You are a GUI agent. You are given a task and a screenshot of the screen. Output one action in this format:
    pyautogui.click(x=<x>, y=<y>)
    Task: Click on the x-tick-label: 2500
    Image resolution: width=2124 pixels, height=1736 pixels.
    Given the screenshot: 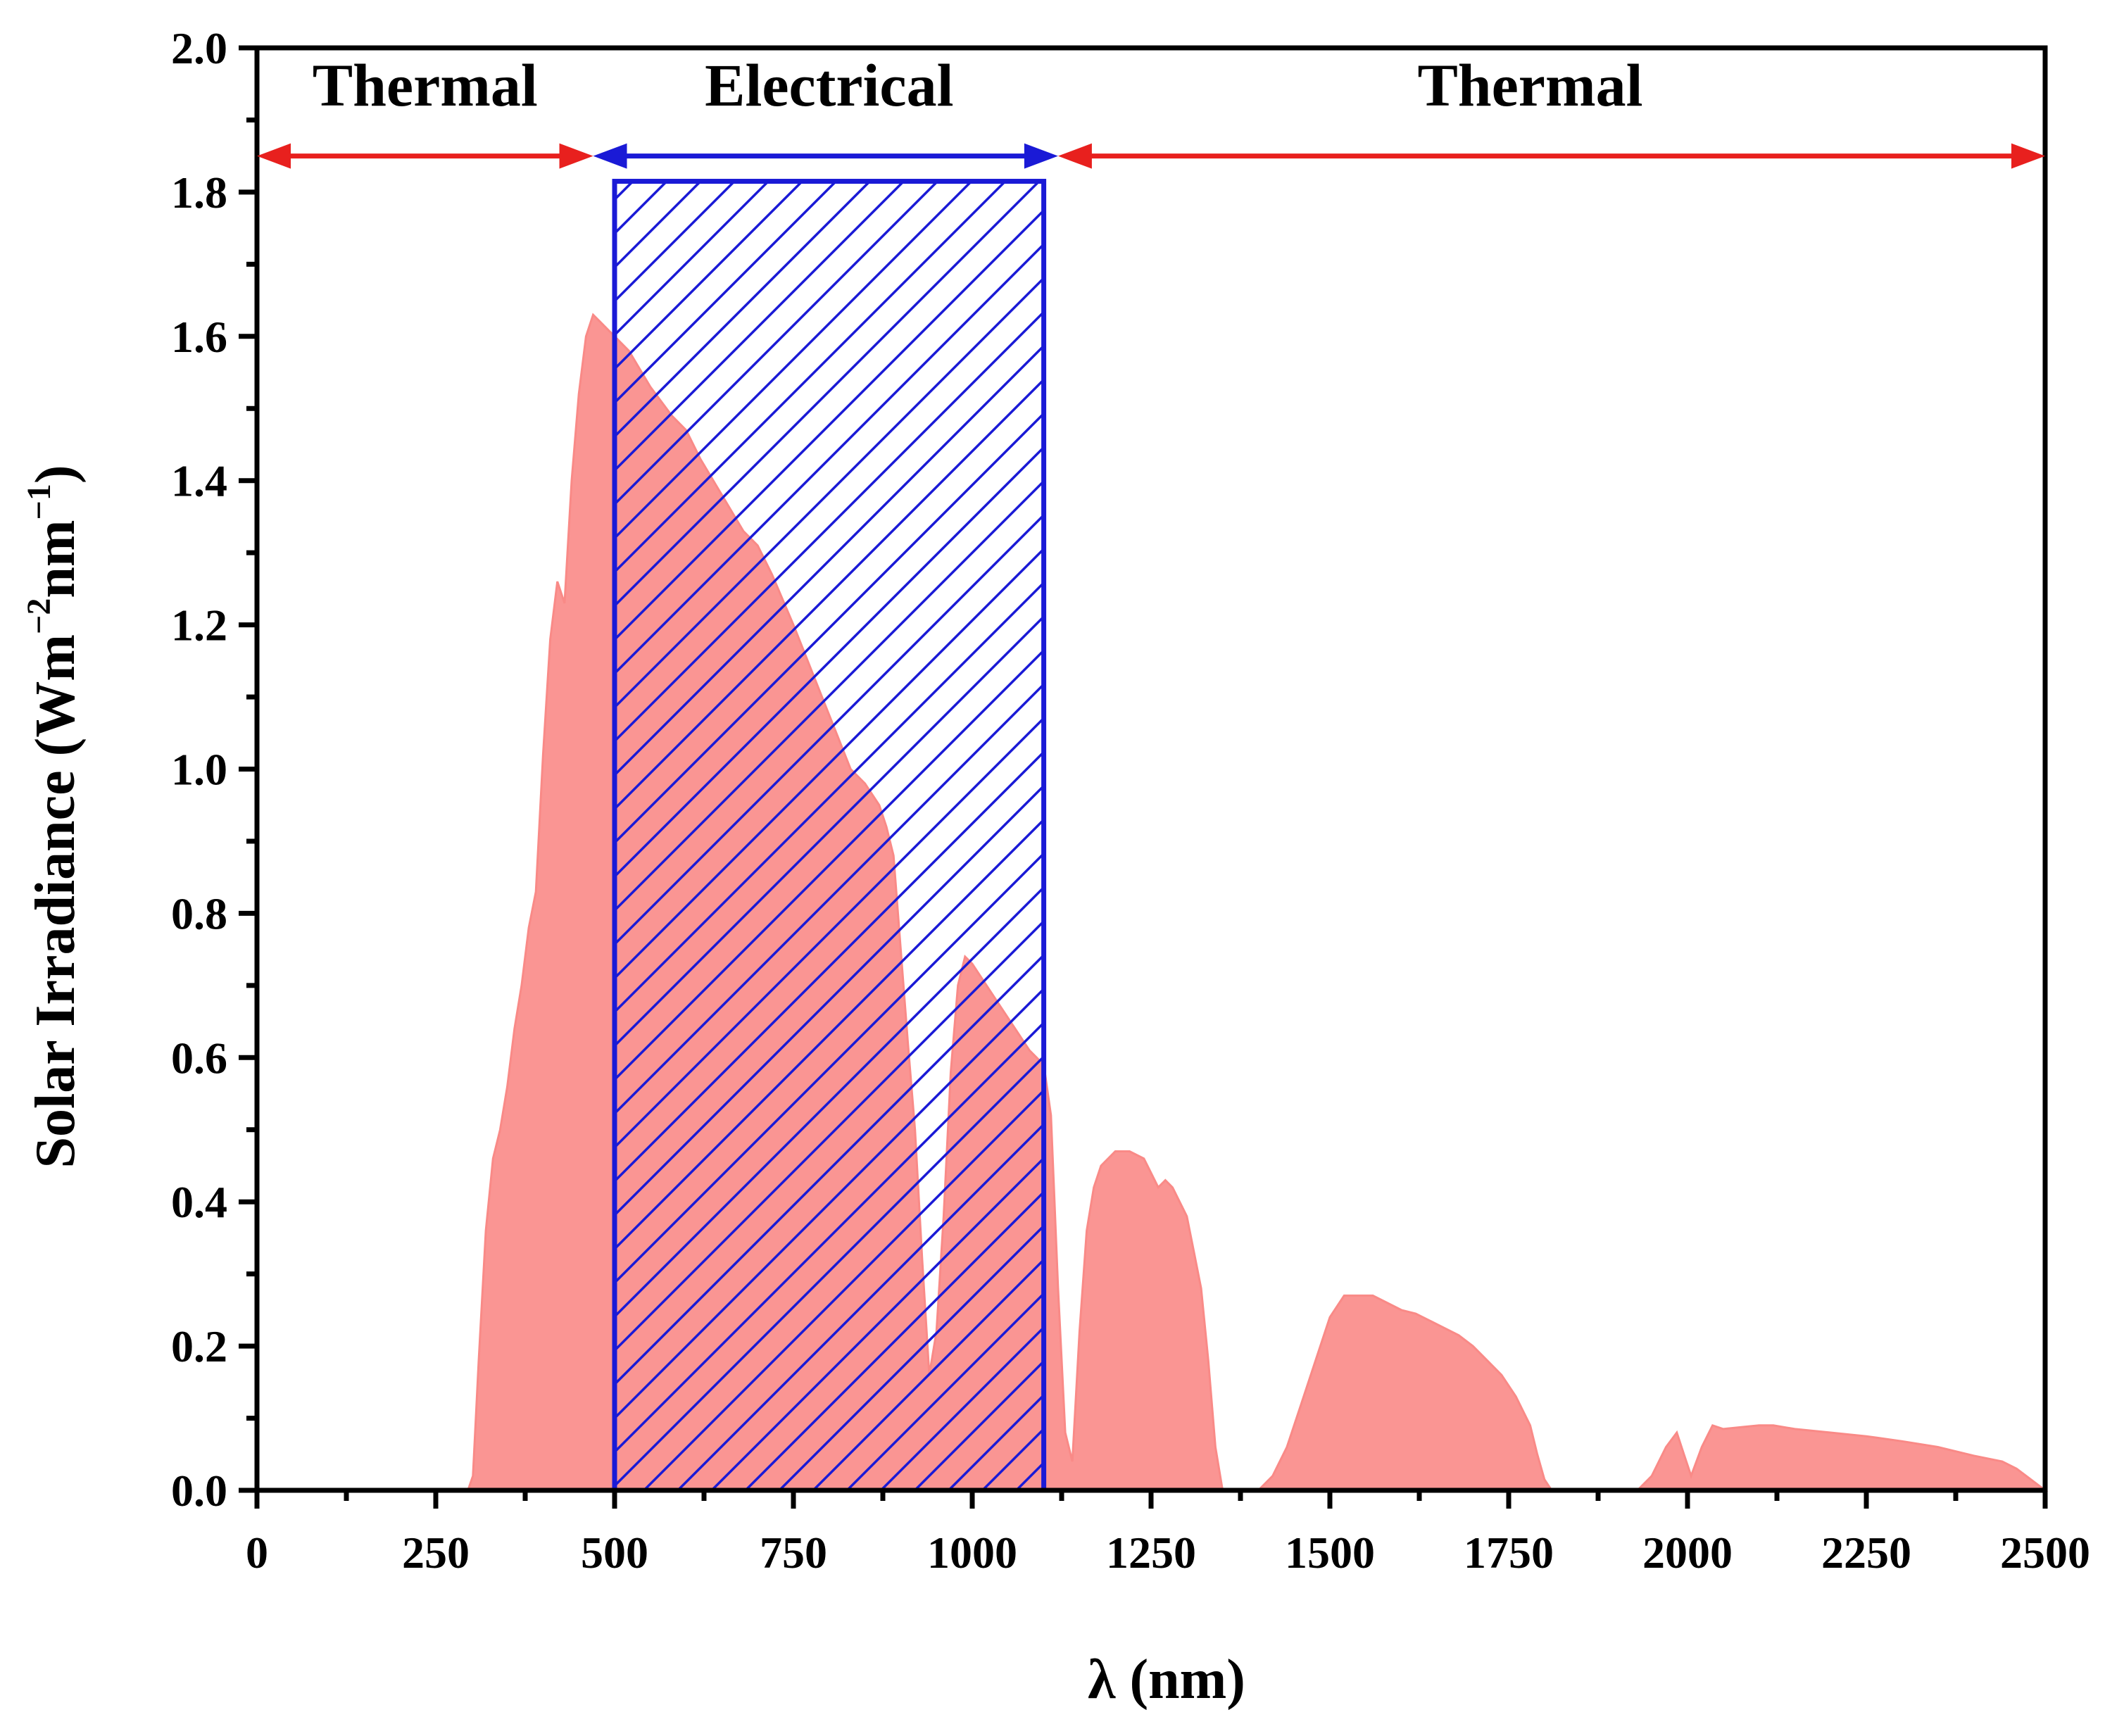 What is the action you would take?
    pyautogui.click(x=2045, y=1553)
    